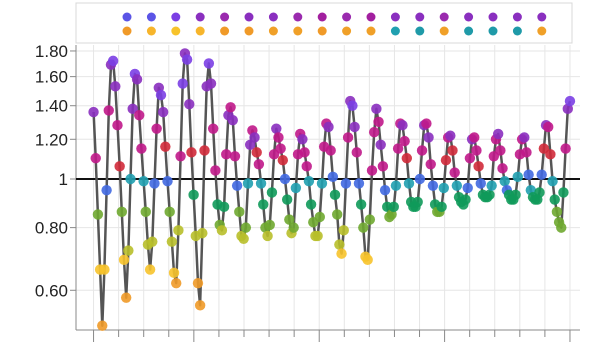  What do you see at coordinates (51, 139) in the screenshot?
I see `y-tick-label: 1.20` at bounding box center [51, 139].